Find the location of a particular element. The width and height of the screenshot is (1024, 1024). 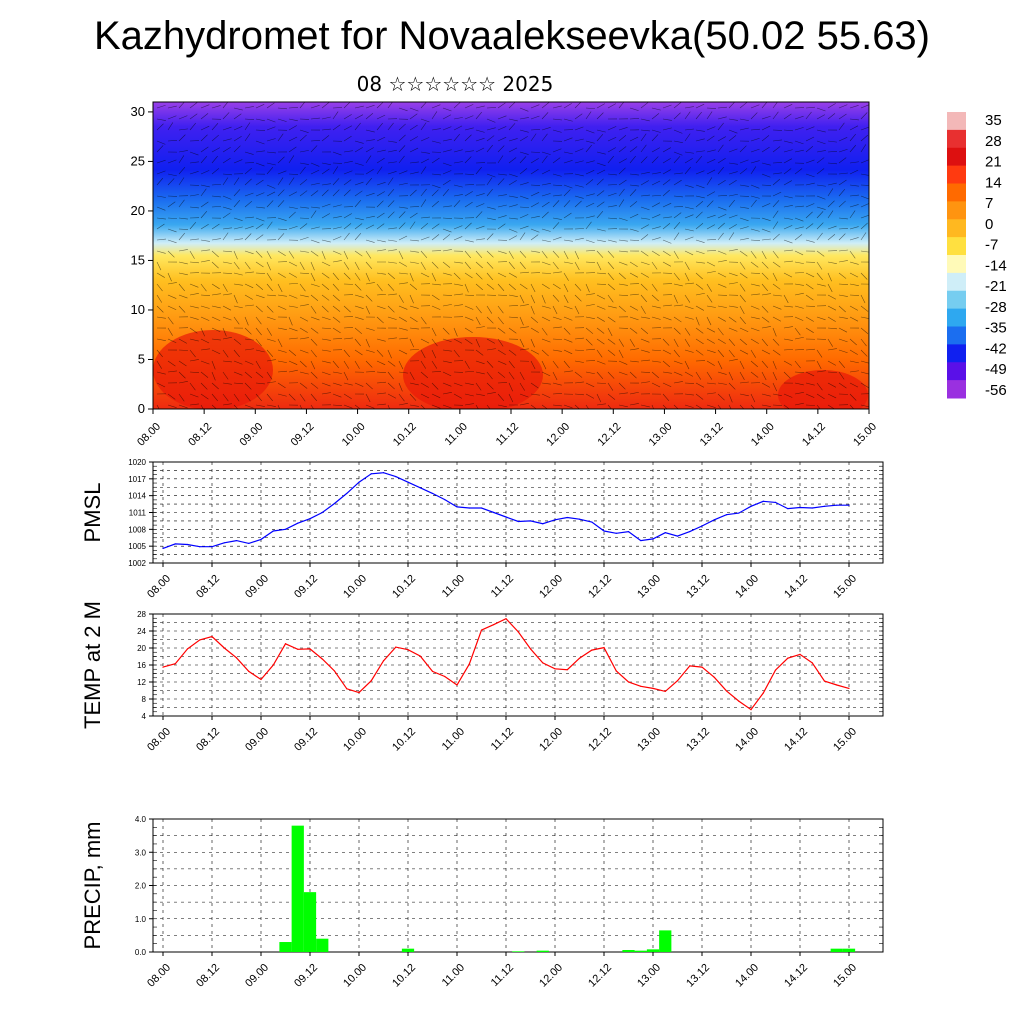

y-tick-label: 0 is located at coordinates (141, 408).